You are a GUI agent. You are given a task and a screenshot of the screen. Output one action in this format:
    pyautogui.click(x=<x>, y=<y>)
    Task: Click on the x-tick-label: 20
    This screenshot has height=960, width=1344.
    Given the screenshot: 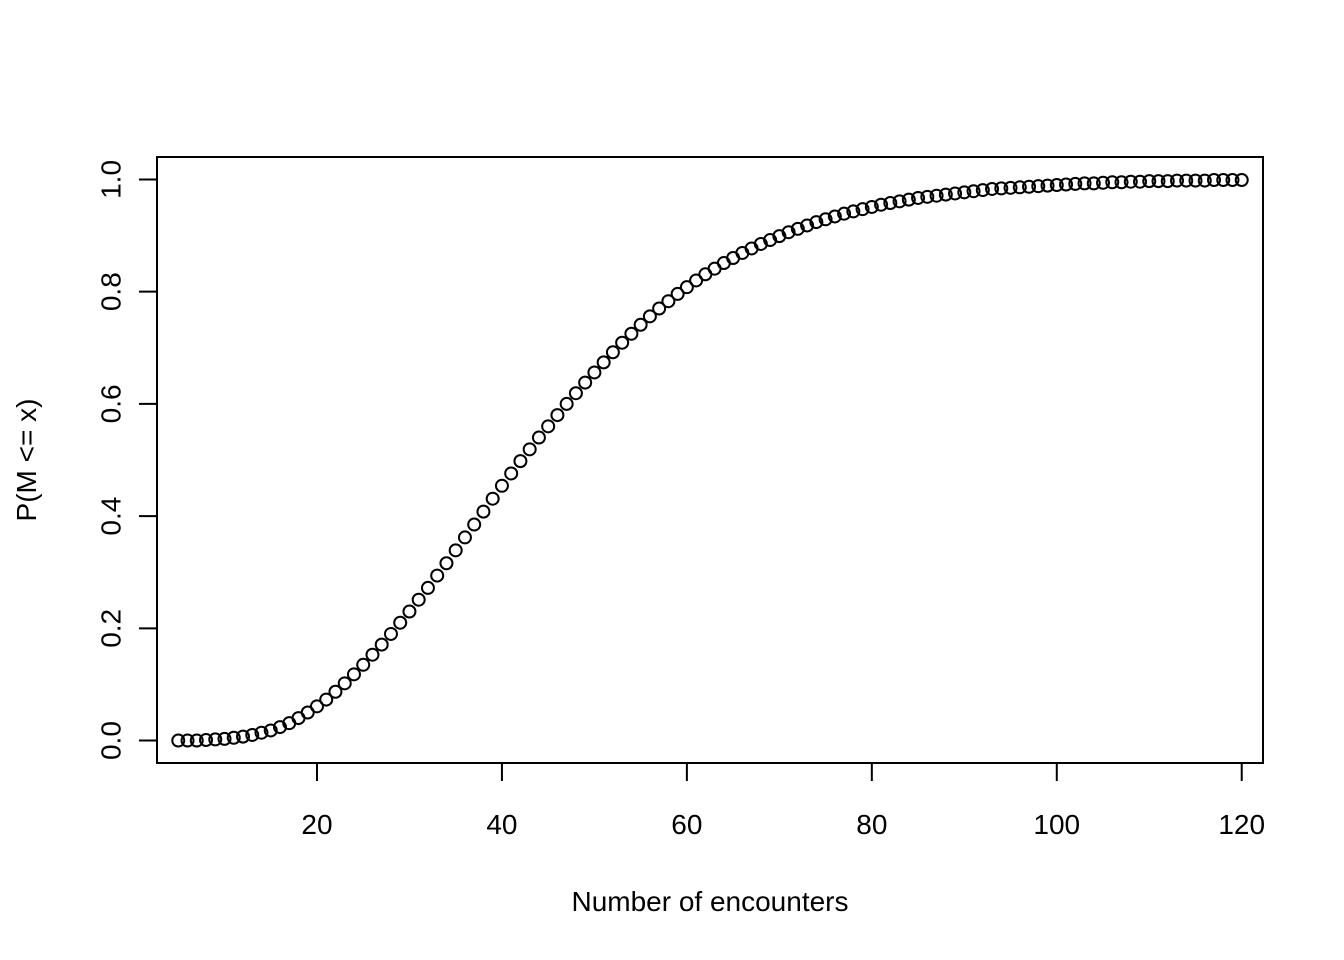 What is the action you would take?
    pyautogui.click(x=316, y=824)
    